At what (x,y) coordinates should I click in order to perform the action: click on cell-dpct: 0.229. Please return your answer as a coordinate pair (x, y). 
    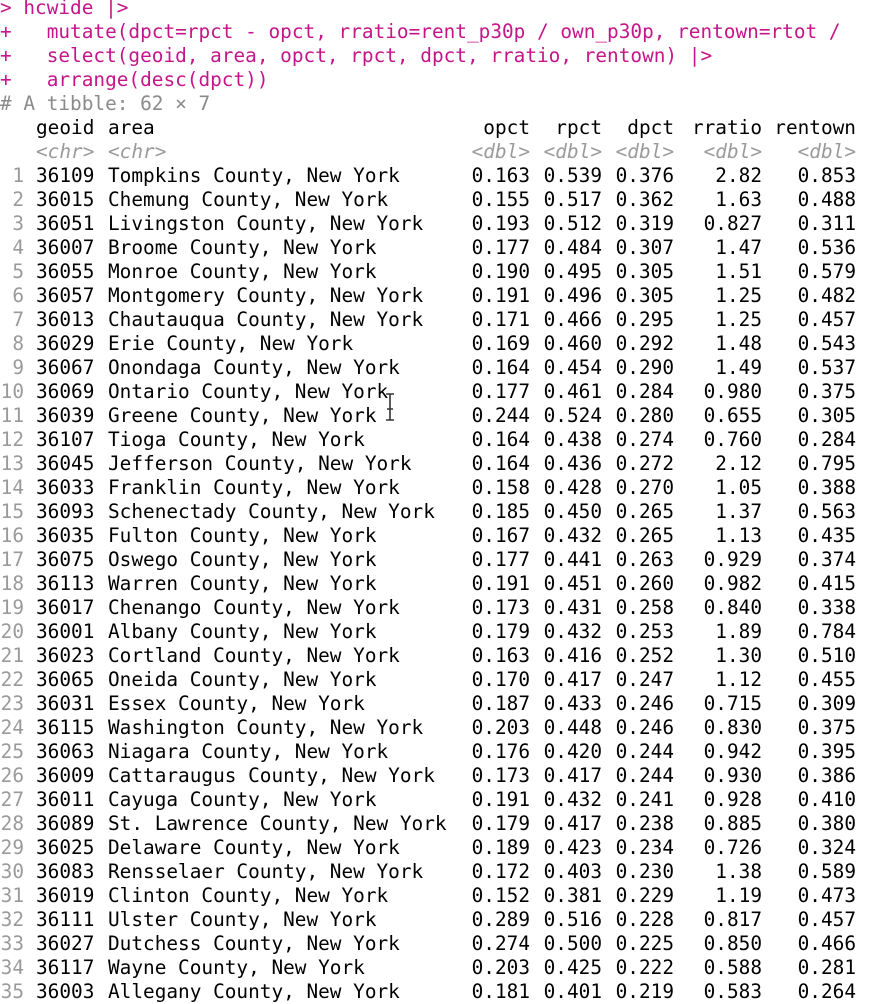
    Looking at the image, I should click on (644, 895).